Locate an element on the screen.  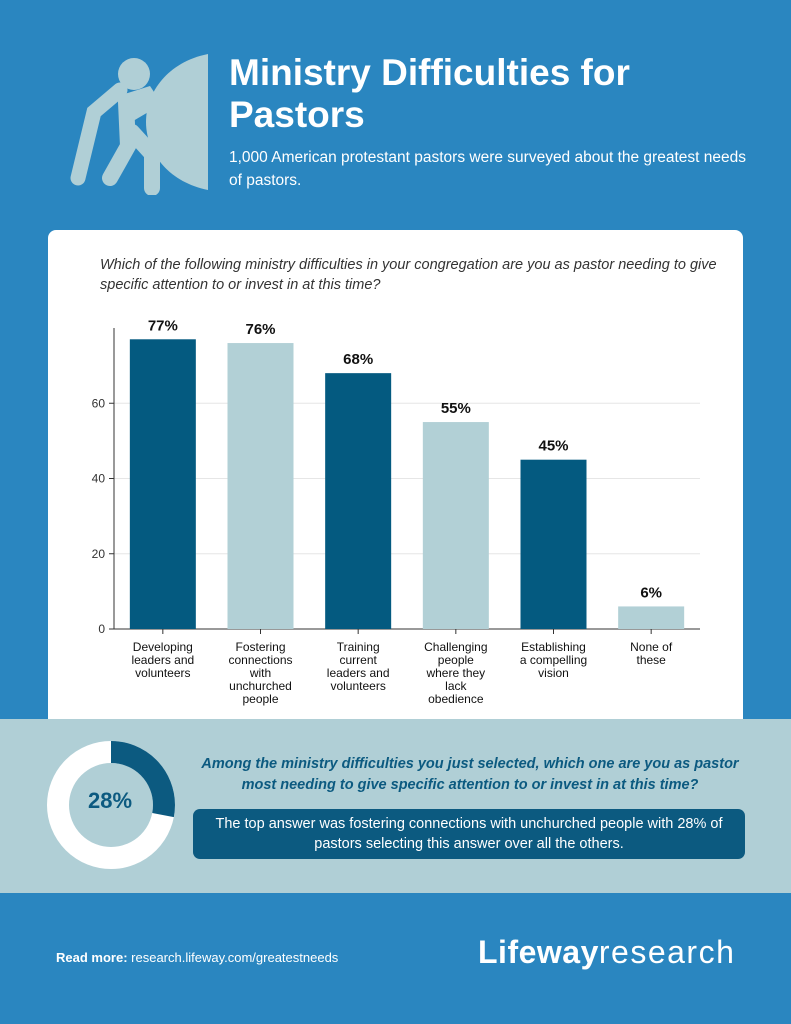
donut-value-label: 28% is located at coordinates (110, 800).